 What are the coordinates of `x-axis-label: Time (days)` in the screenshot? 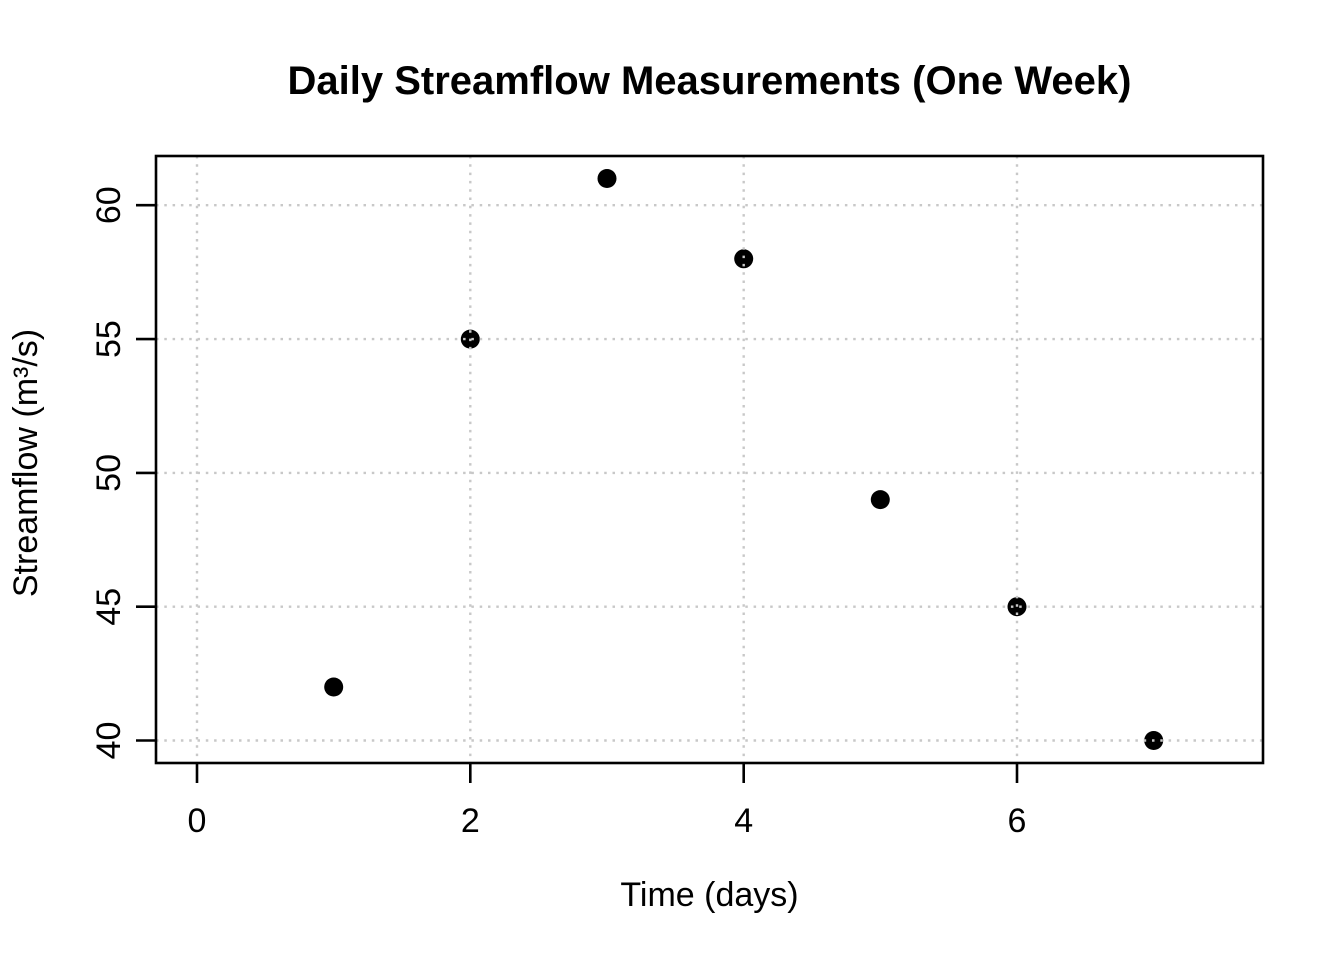 It's located at (709, 895).